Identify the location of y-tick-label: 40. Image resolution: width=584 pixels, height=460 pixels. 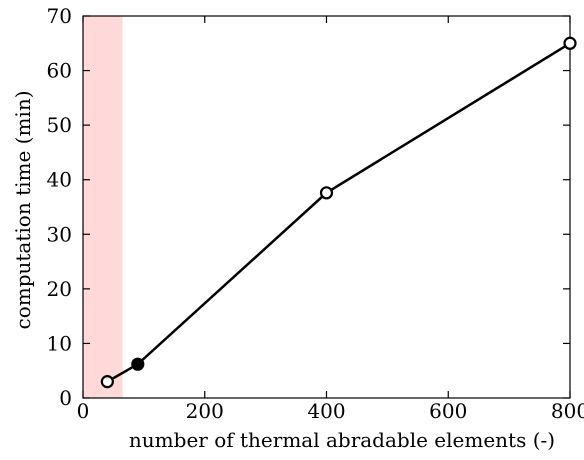
(59, 180).